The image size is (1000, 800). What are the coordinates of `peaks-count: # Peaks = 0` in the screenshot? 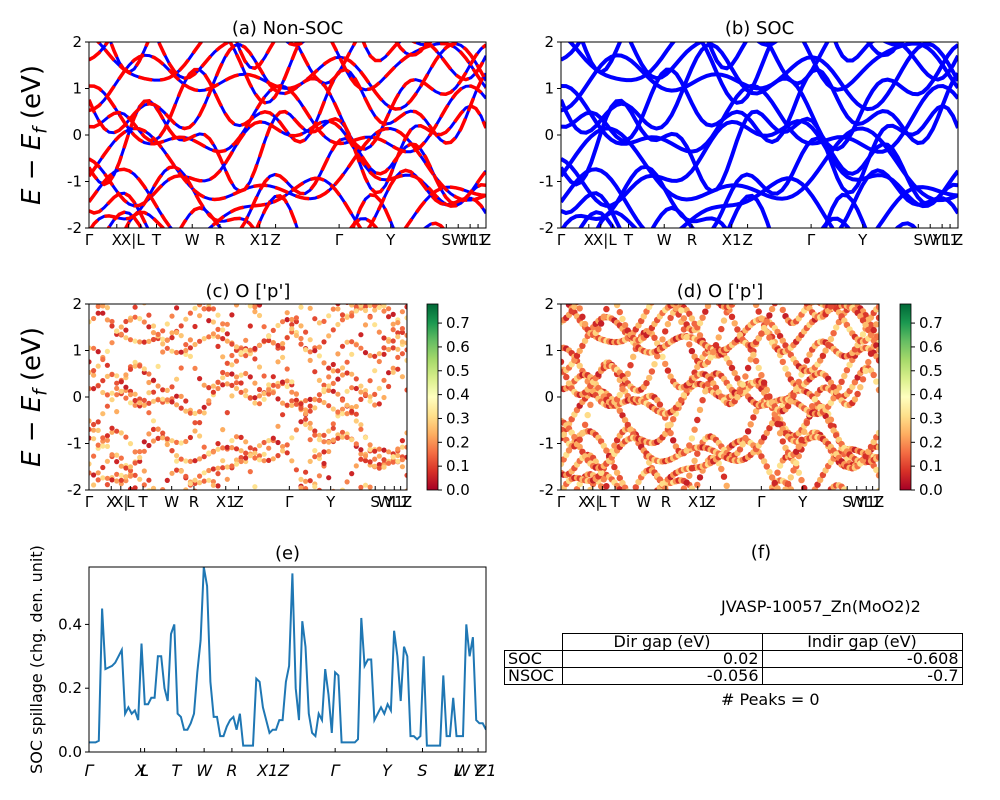 It's located at (770, 699).